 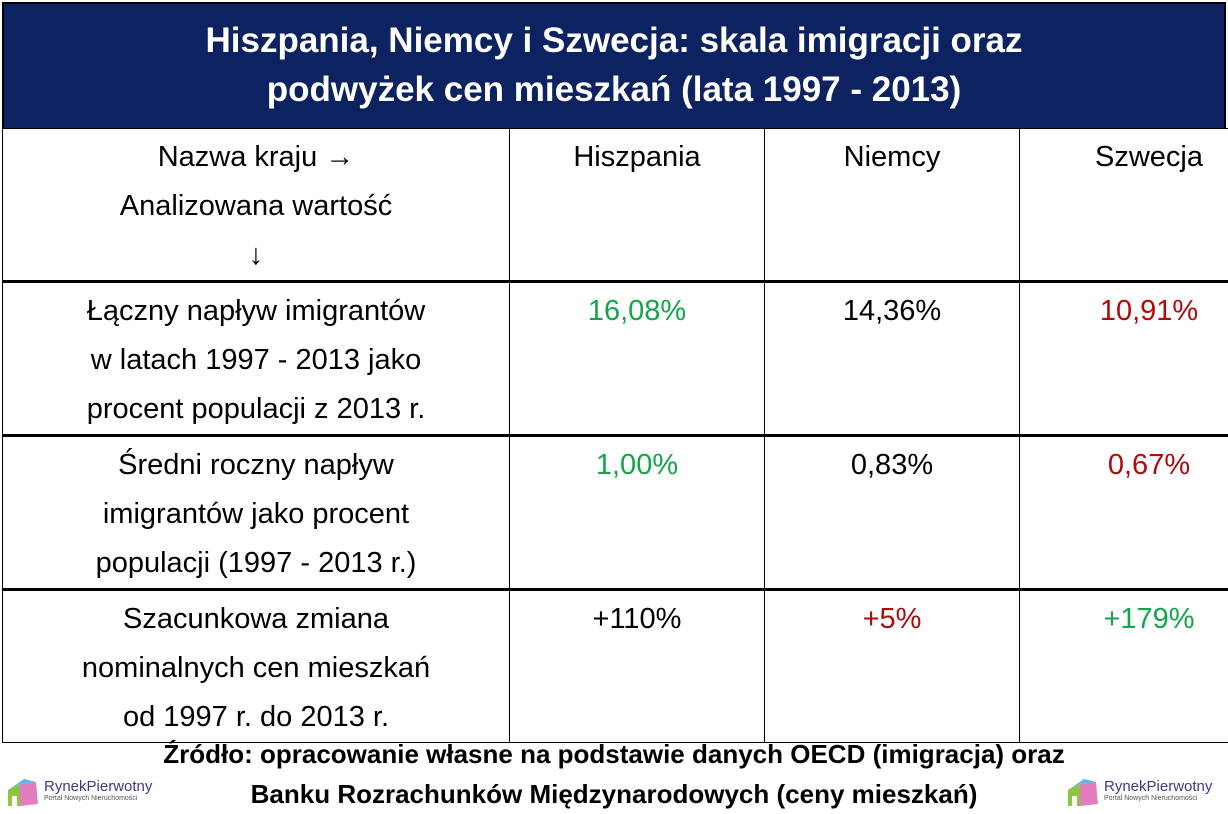 What do you see at coordinates (637, 205) in the screenshot?
I see `column-header-spain: Hiszpania` at bounding box center [637, 205].